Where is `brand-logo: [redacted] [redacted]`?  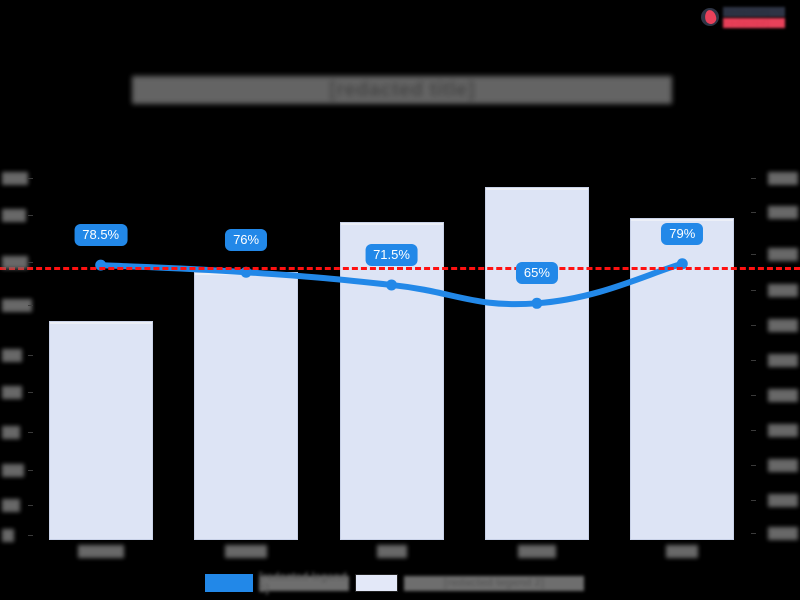
brand-logo: [redacted] [redacted] is located at coordinates (747, 17).